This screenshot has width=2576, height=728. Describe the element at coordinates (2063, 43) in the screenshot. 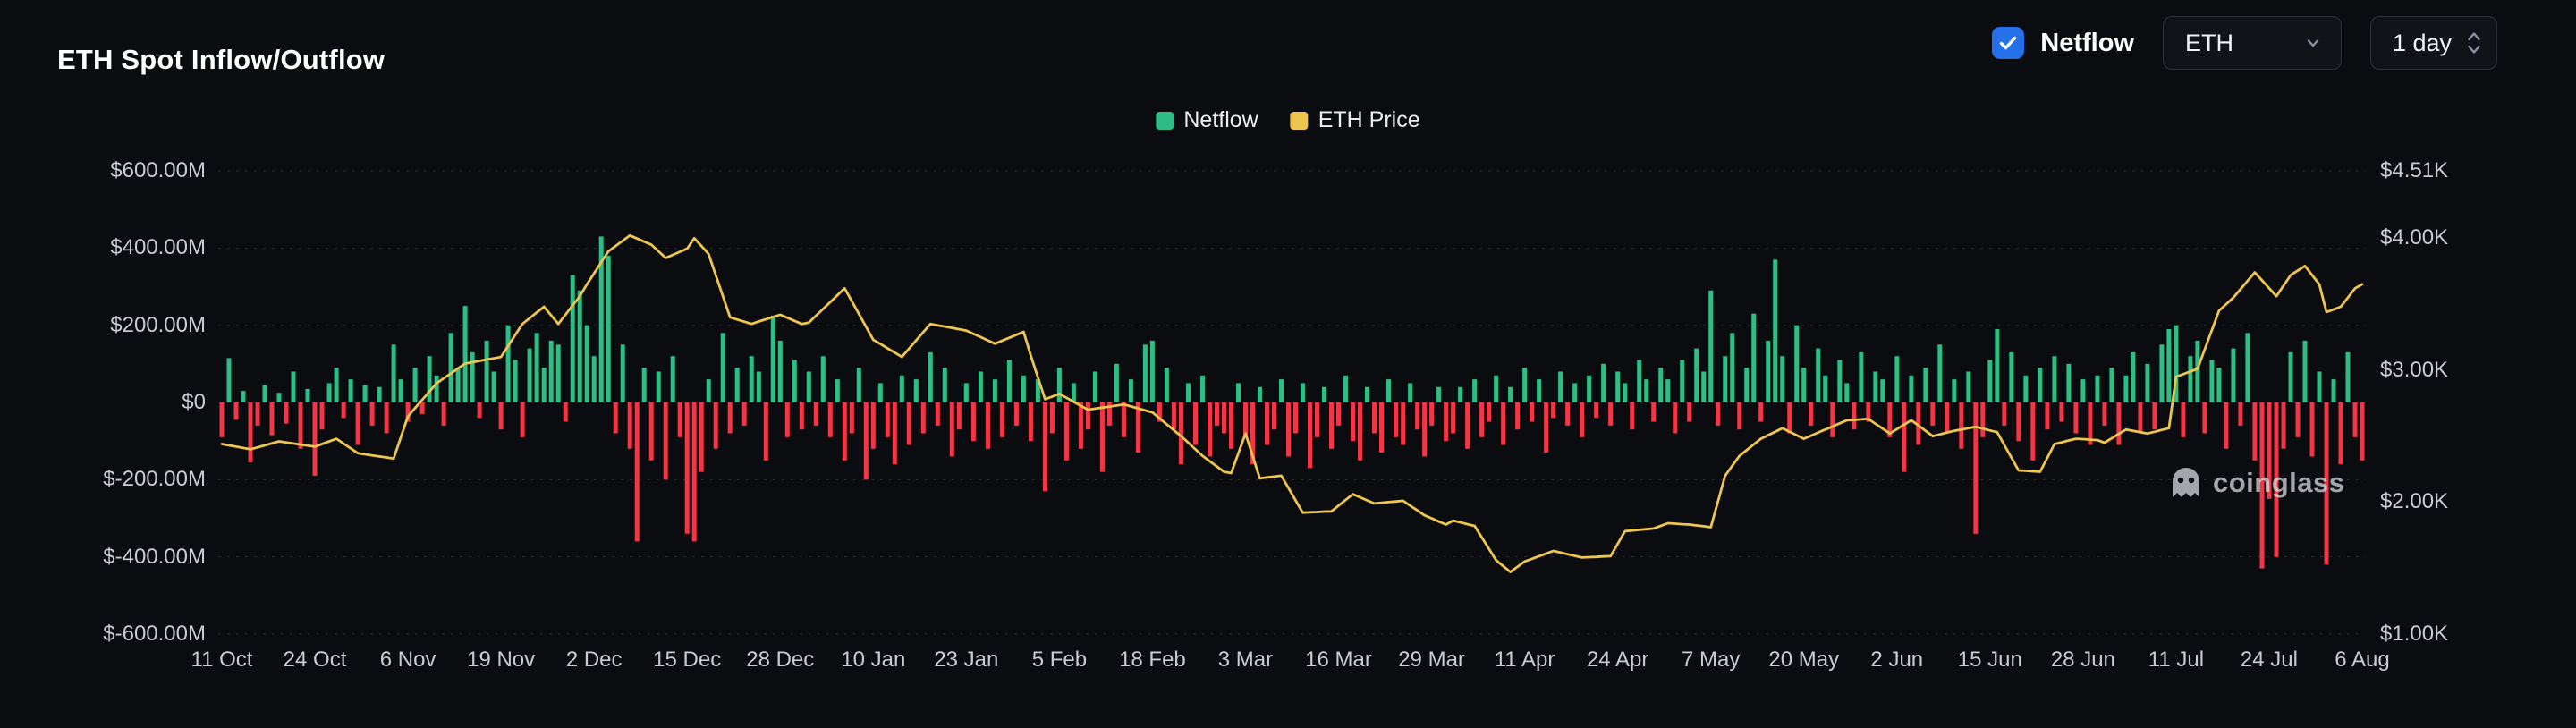

I see `netflow-toggle: Netflow` at that location.